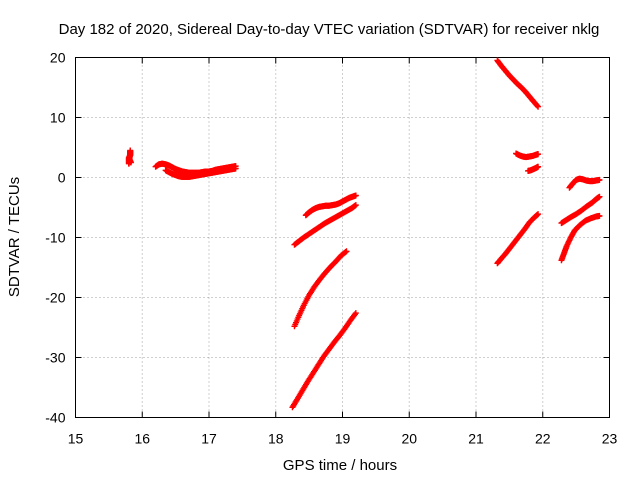 This screenshot has width=640, height=480. What do you see at coordinates (58, 118) in the screenshot?
I see `y-tick-label: 10` at bounding box center [58, 118].